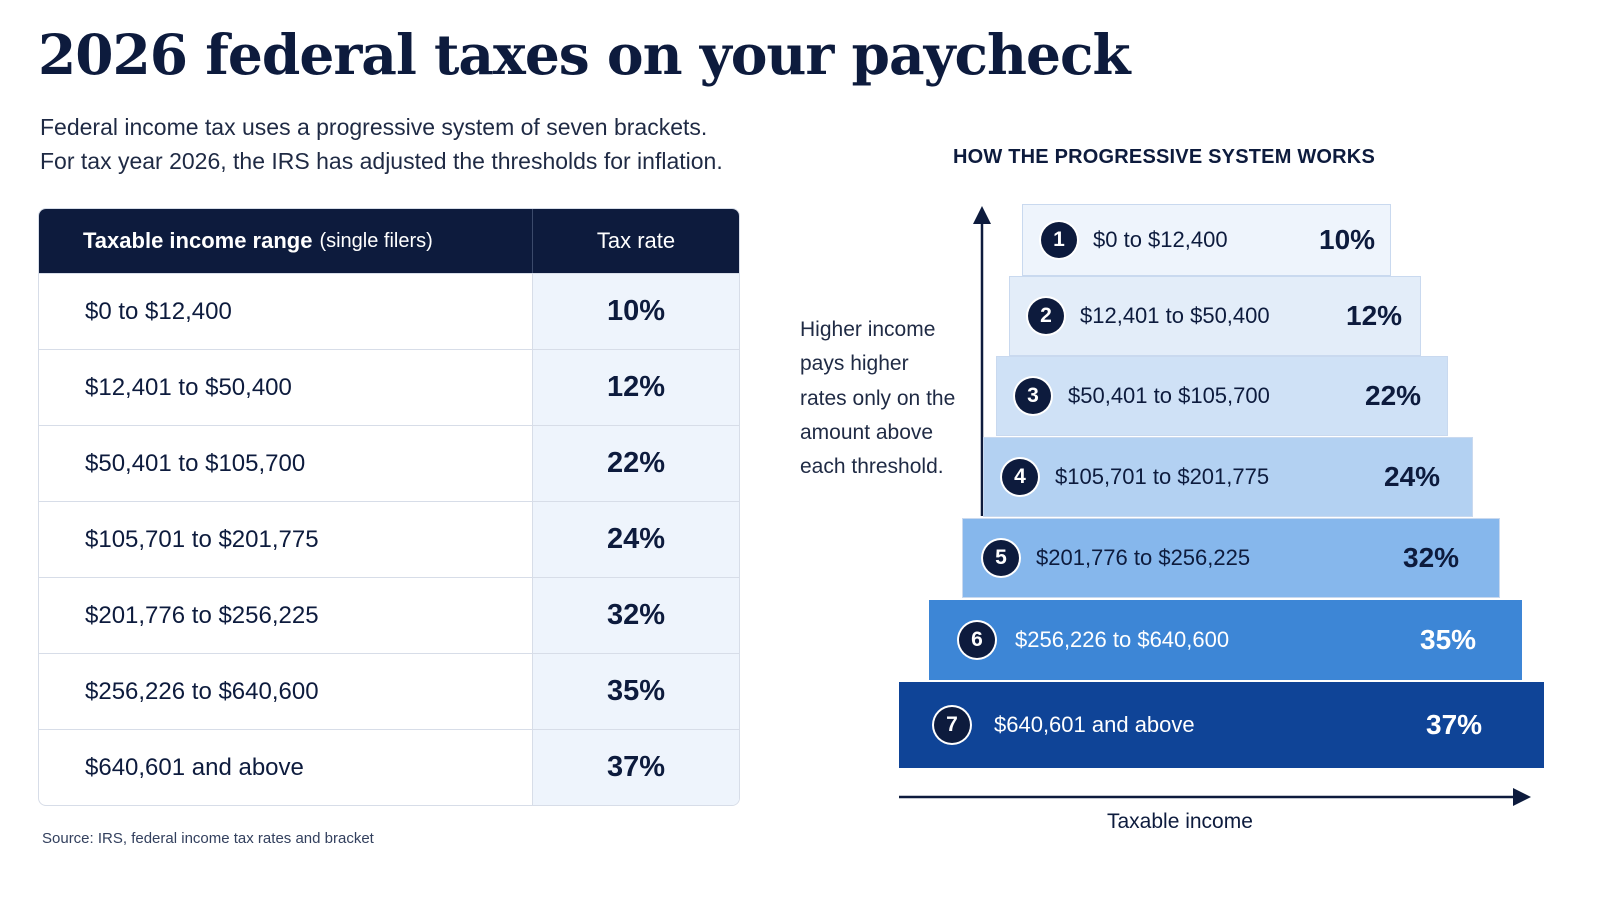 Image resolution: width=1600 pixels, height=900 pixels. What do you see at coordinates (1347, 239) in the screenshot?
I see `step-rate: 10%` at bounding box center [1347, 239].